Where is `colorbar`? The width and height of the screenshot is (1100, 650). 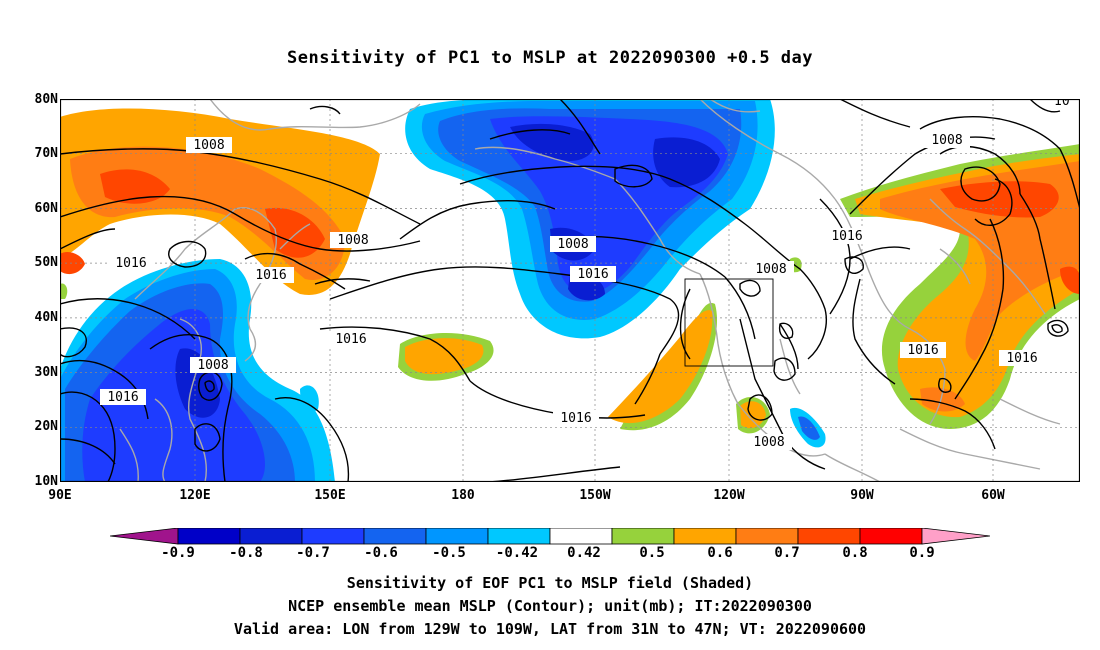
colorbar is located at coordinates (550, 538).